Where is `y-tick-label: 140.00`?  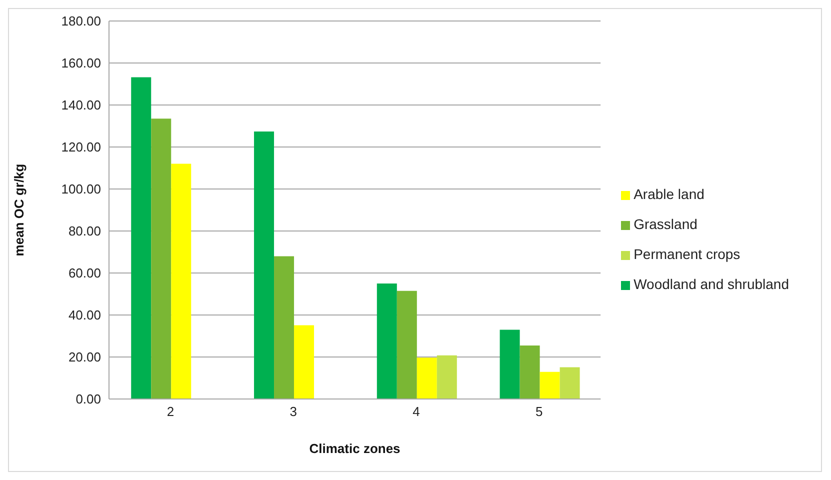 y-tick-label: 140.00 is located at coordinates (81, 105).